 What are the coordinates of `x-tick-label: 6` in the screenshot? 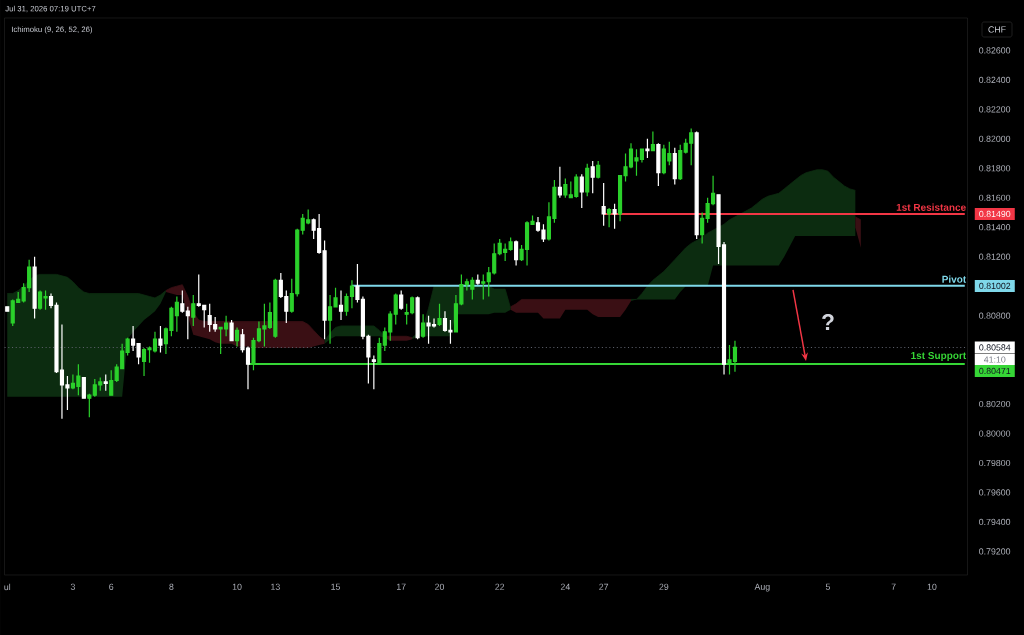 It's located at (111, 586).